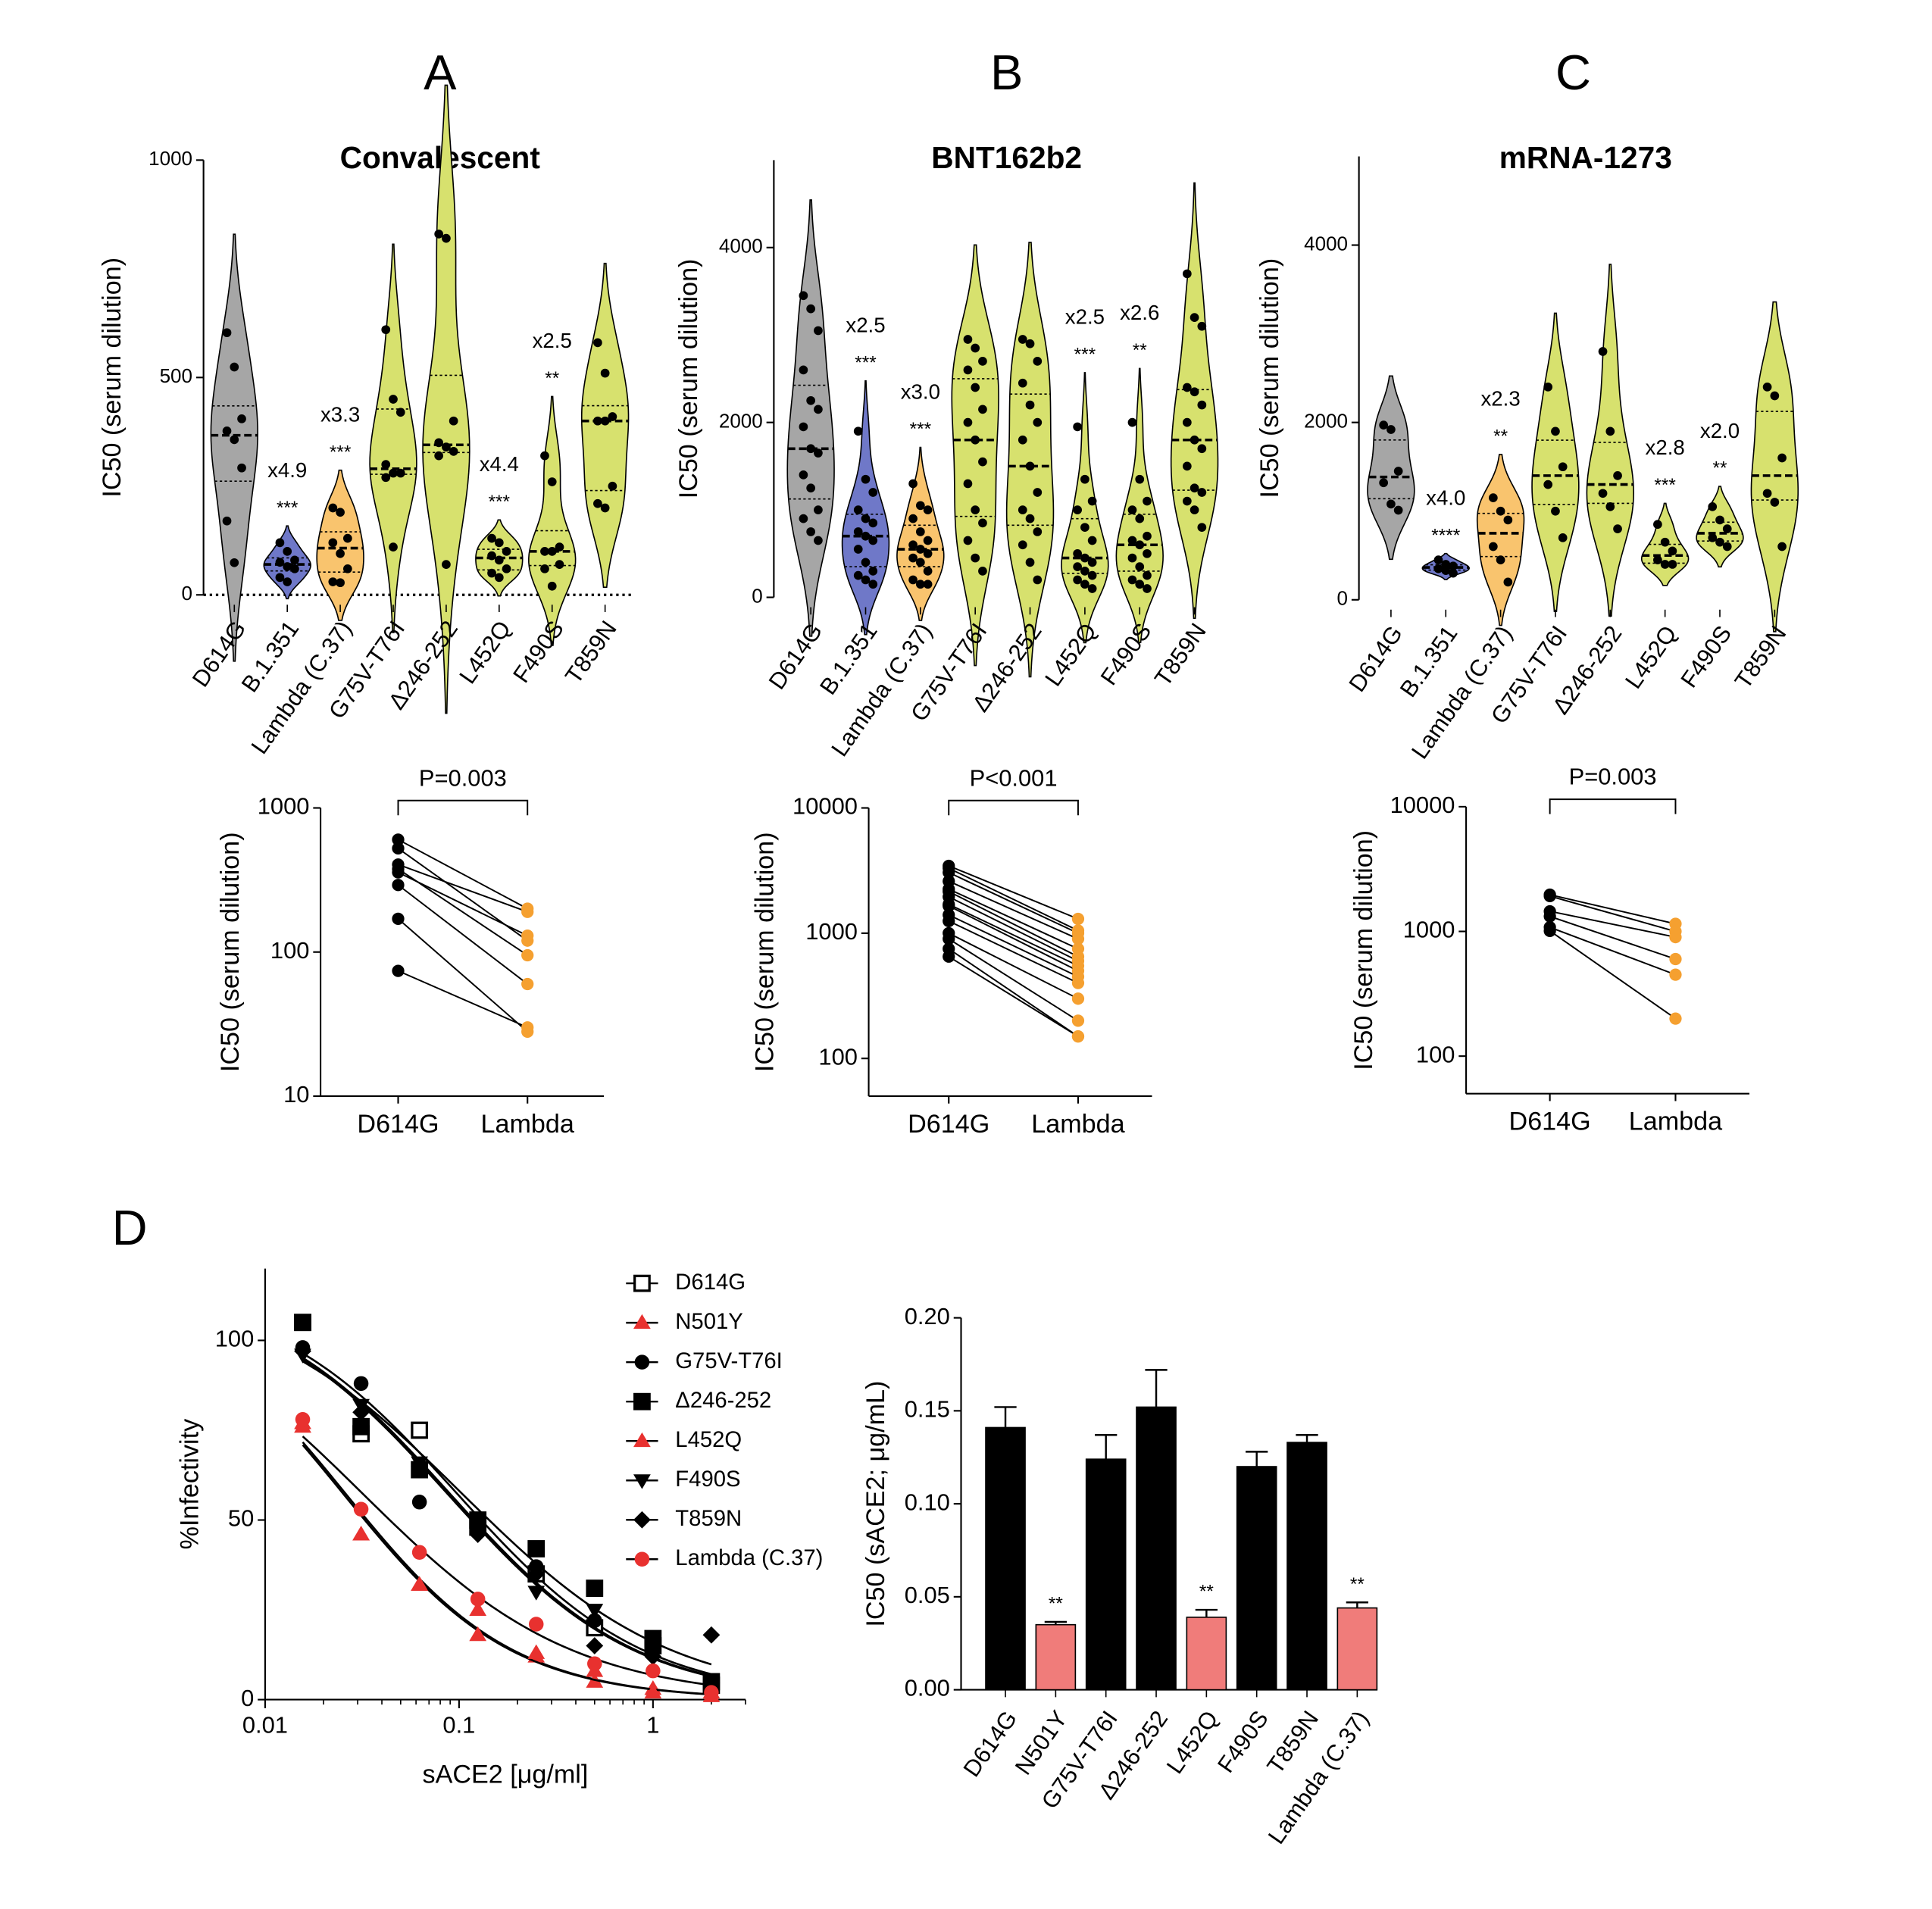  What do you see at coordinates (440, 72) in the screenshot?
I see `panel-label: A` at bounding box center [440, 72].